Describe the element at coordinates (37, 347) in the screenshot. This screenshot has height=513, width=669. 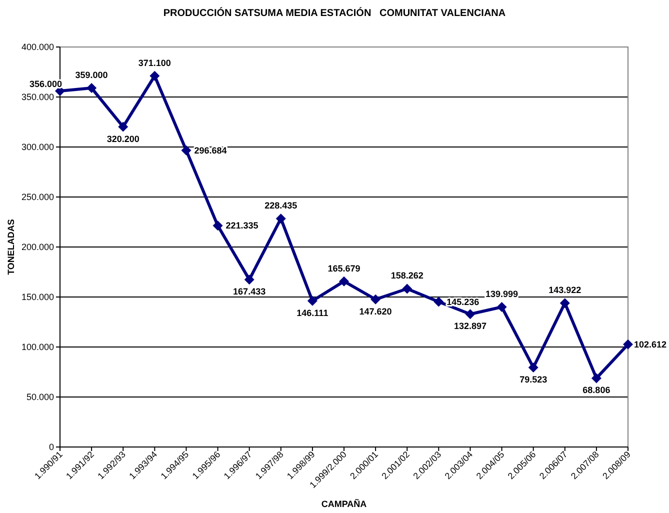
I see `y-tick-label: 100.000` at that location.